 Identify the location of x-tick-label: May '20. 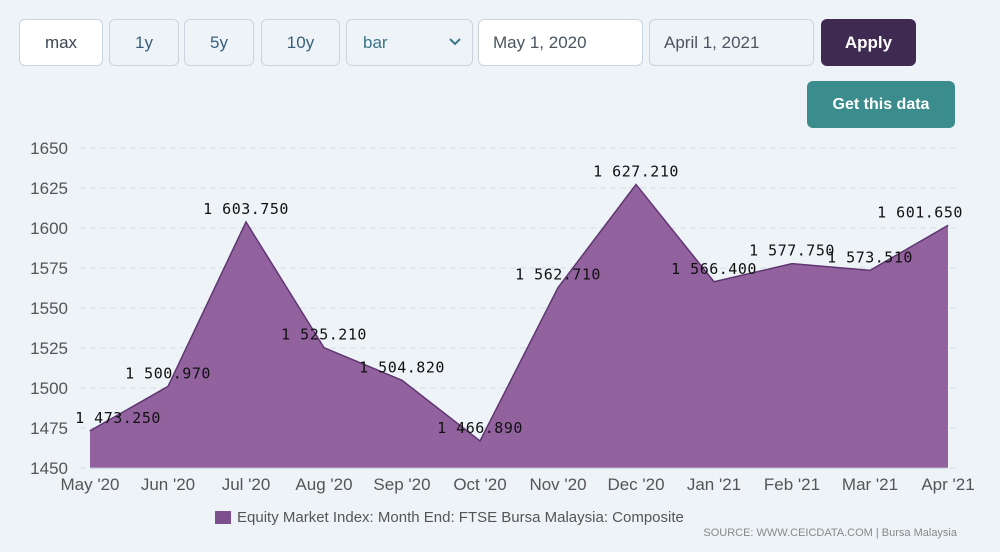
(90, 484).